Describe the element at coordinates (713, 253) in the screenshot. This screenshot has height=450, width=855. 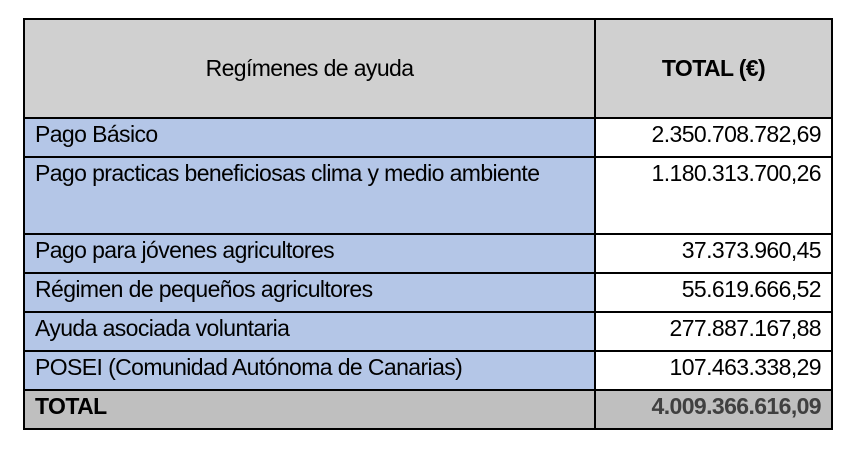
I see `cell: 37.373.960,45` at that location.